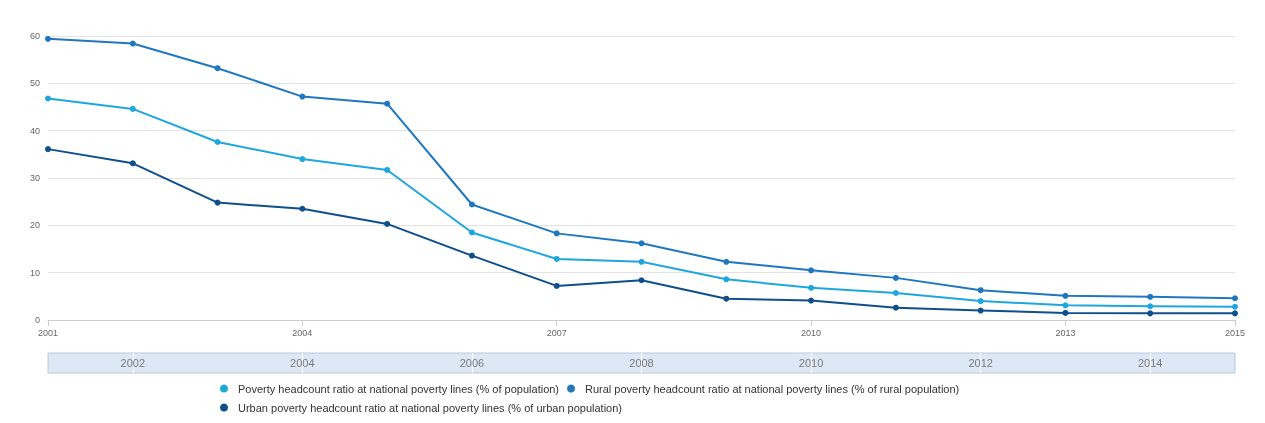 The height and width of the screenshot is (423, 1265). What do you see at coordinates (133, 362) in the screenshot?
I see `x2-tick-label: 2002` at bounding box center [133, 362].